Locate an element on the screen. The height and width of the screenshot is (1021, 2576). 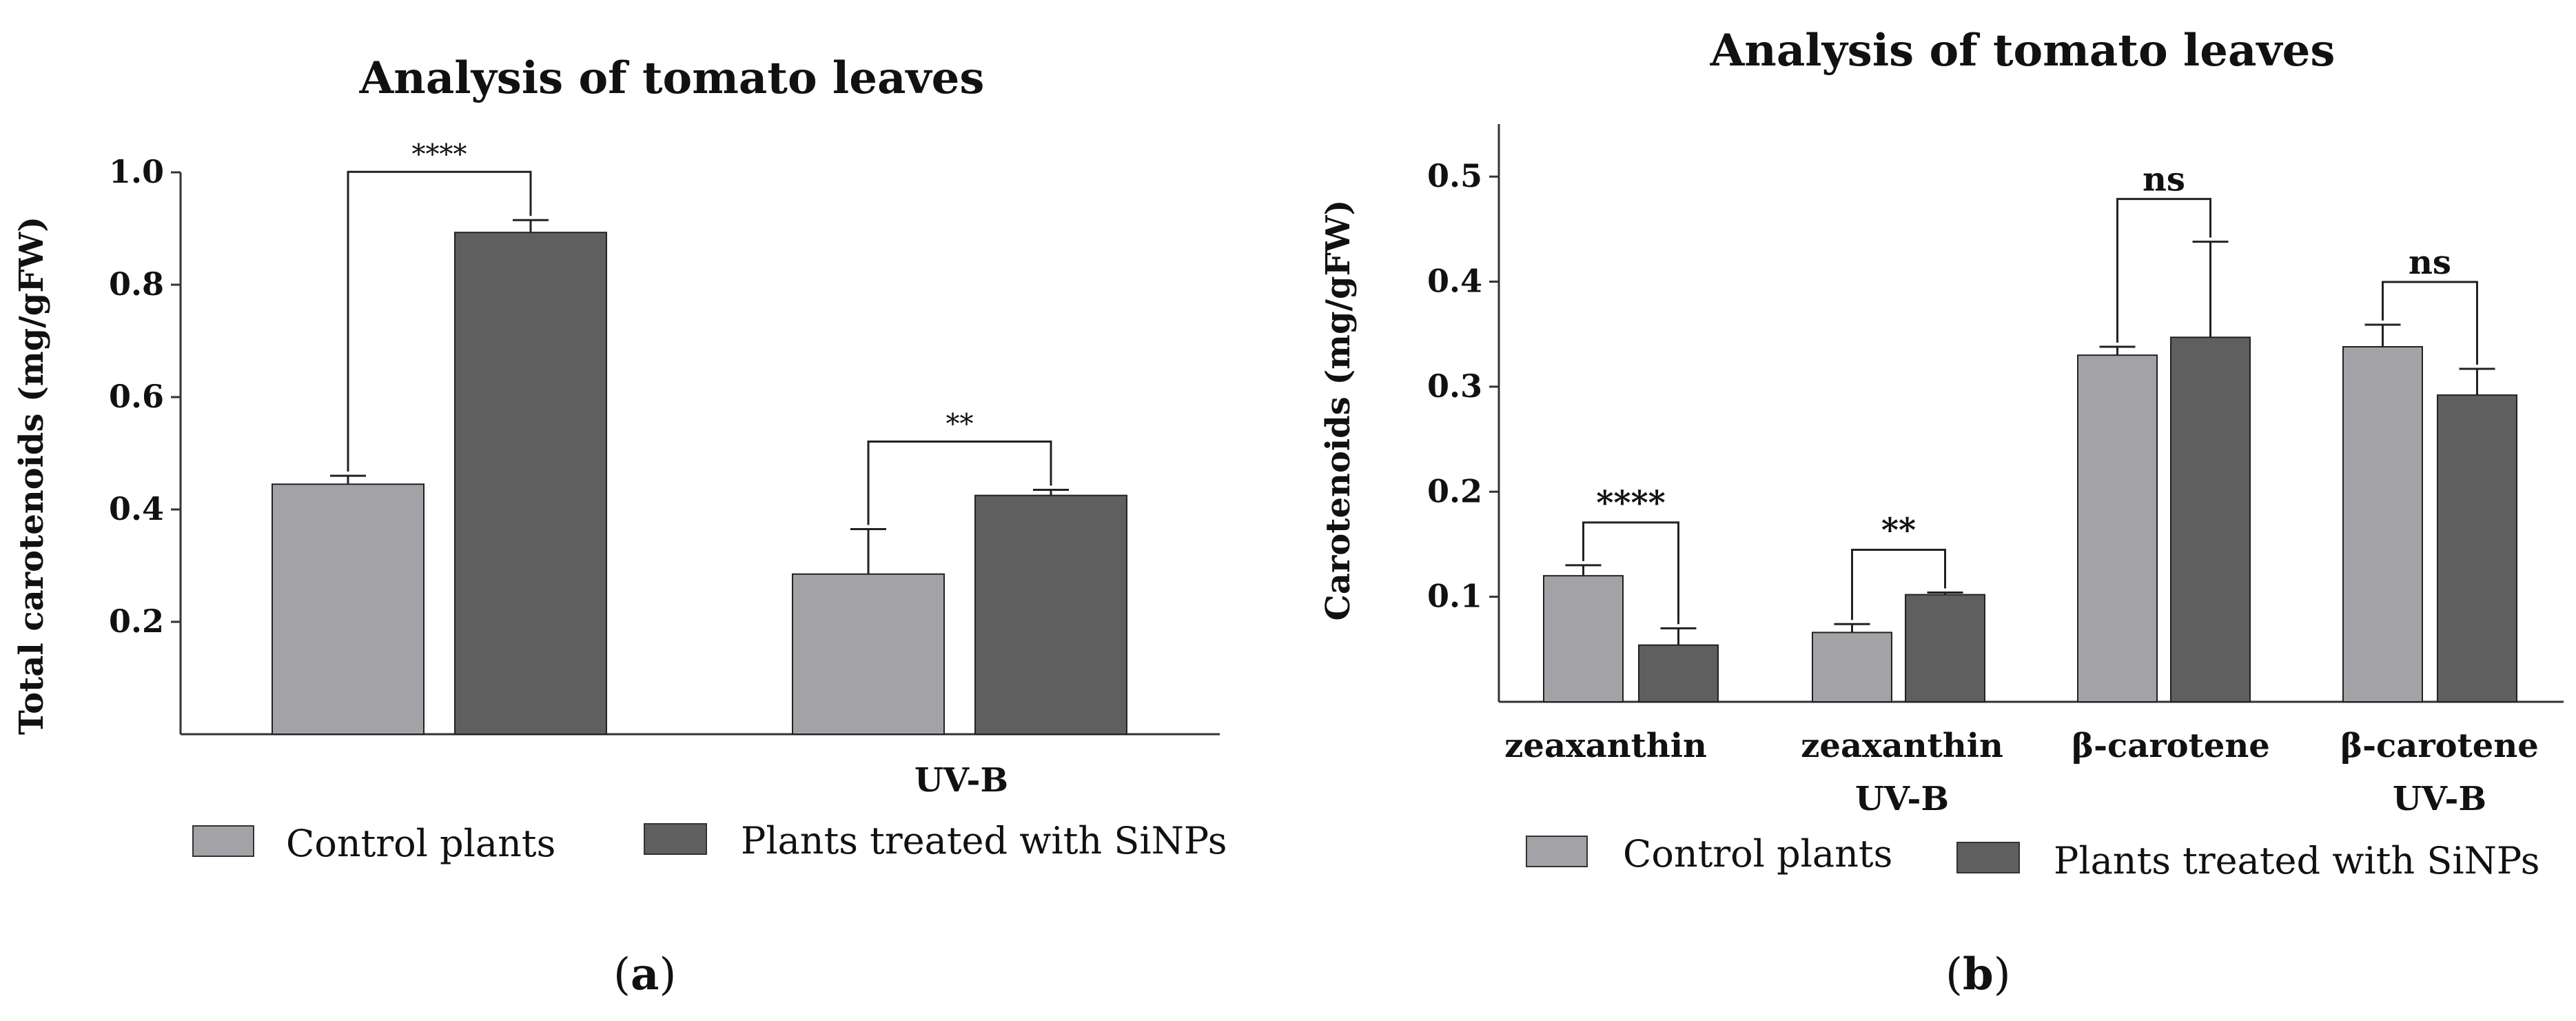
legend-b-control-label: Control plants is located at coordinates (1757, 854).